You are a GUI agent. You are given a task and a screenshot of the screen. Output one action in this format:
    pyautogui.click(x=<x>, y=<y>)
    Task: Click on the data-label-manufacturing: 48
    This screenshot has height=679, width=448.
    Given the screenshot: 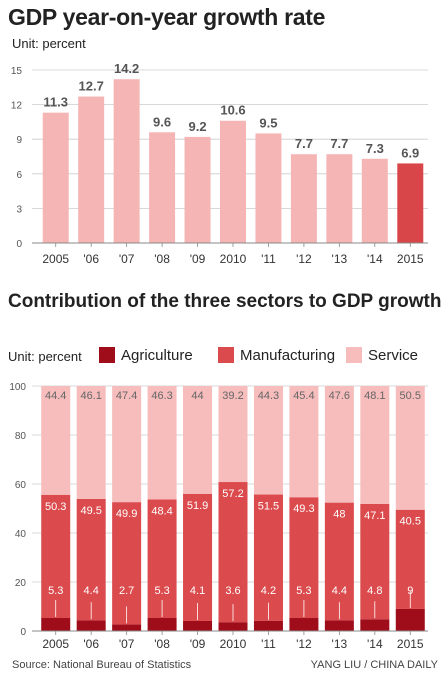 What is the action you would take?
    pyautogui.click(x=339, y=515)
    